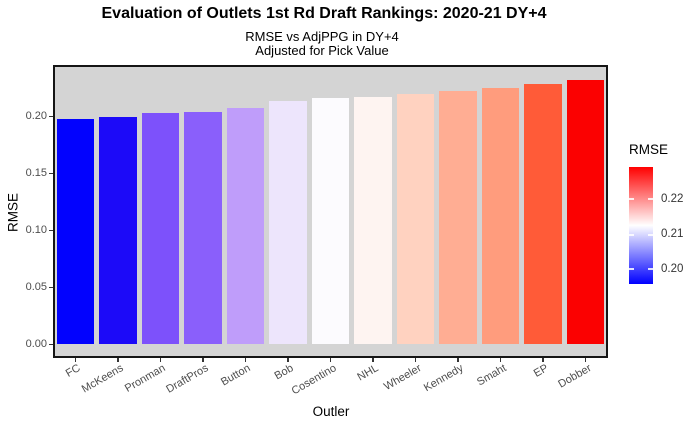 The height and width of the screenshot is (425, 694). I want to click on legend-title: RMSE, so click(649, 149).